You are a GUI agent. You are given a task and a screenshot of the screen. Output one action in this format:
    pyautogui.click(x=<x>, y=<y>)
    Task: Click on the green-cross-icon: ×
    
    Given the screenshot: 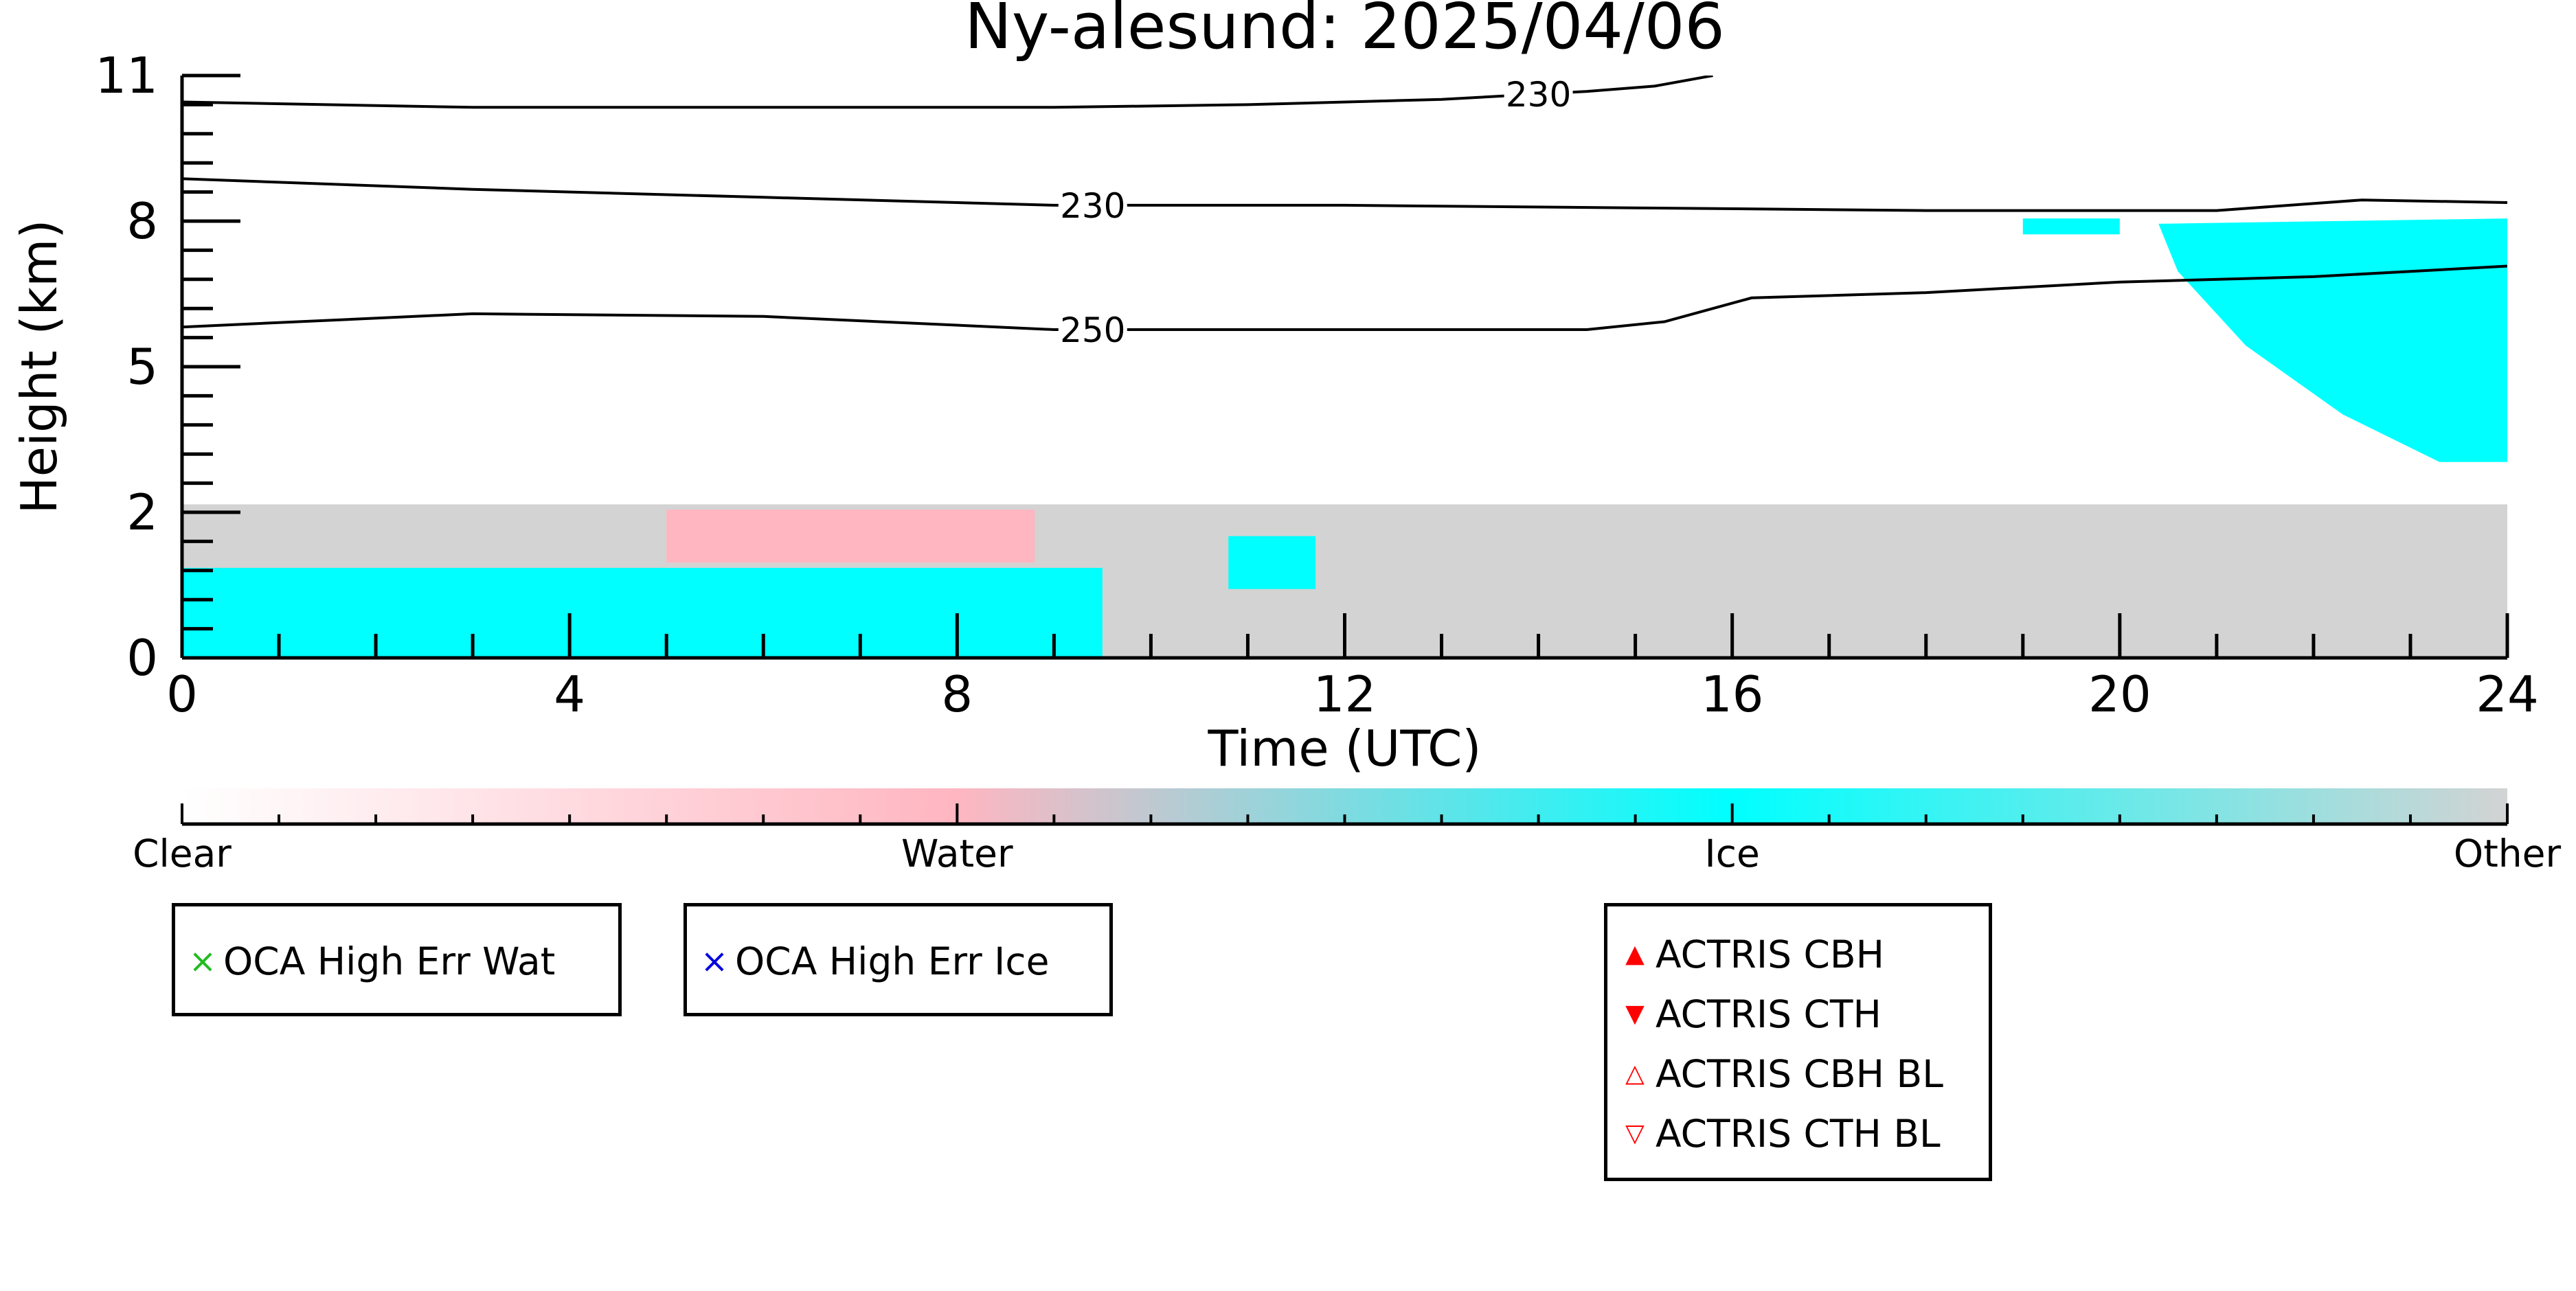 What is the action you would take?
    pyautogui.click(x=202, y=962)
    